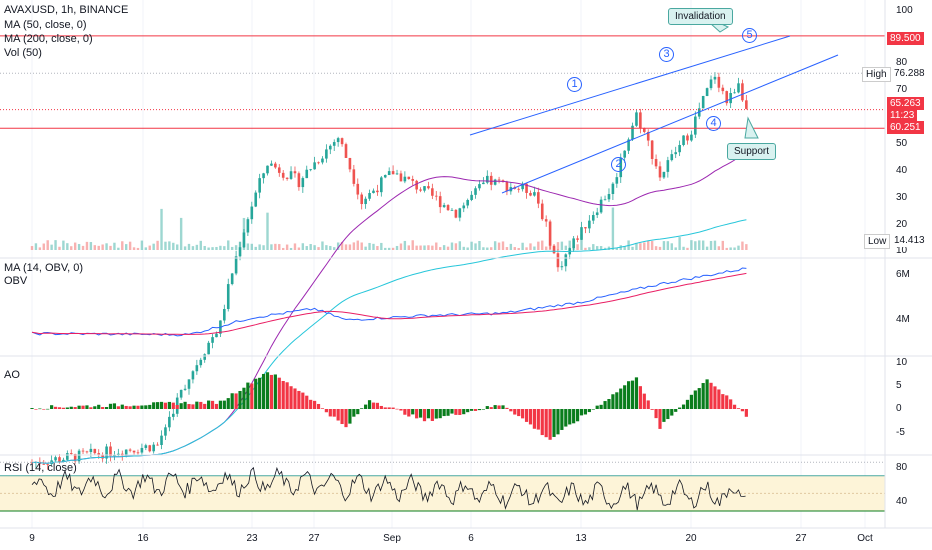 The height and width of the screenshot is (550, 932). I want to click on support-callout: Support, so click(752, 151).